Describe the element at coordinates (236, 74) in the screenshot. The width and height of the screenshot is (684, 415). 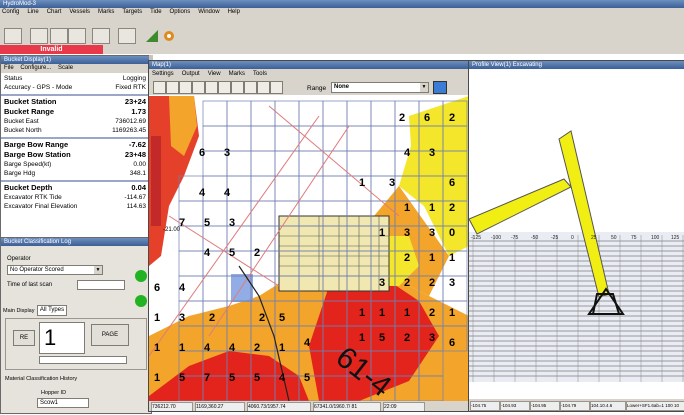
I see `map-menu-item-3: Marks` at that location.